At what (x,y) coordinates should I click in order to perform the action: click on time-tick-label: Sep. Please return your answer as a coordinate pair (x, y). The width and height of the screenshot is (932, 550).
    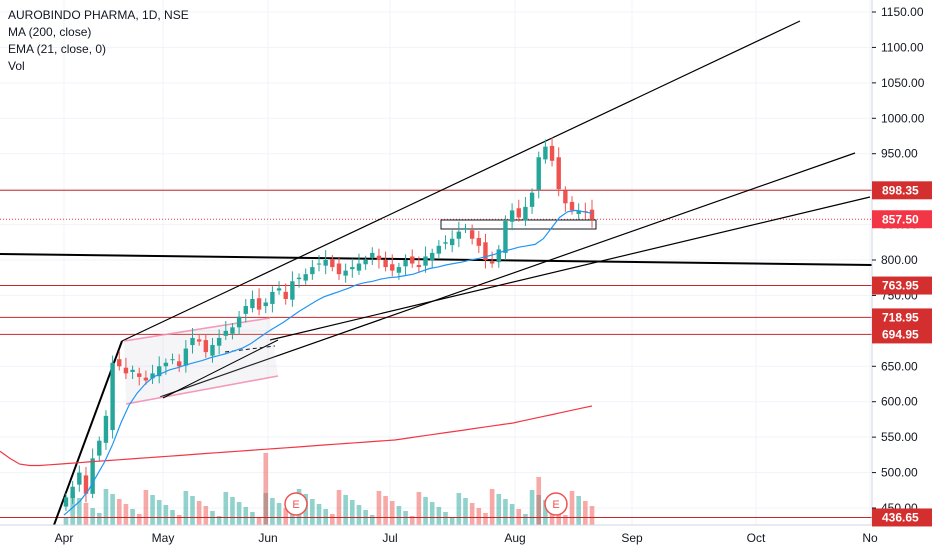
    Looking at the image, I should click on (632, 538).